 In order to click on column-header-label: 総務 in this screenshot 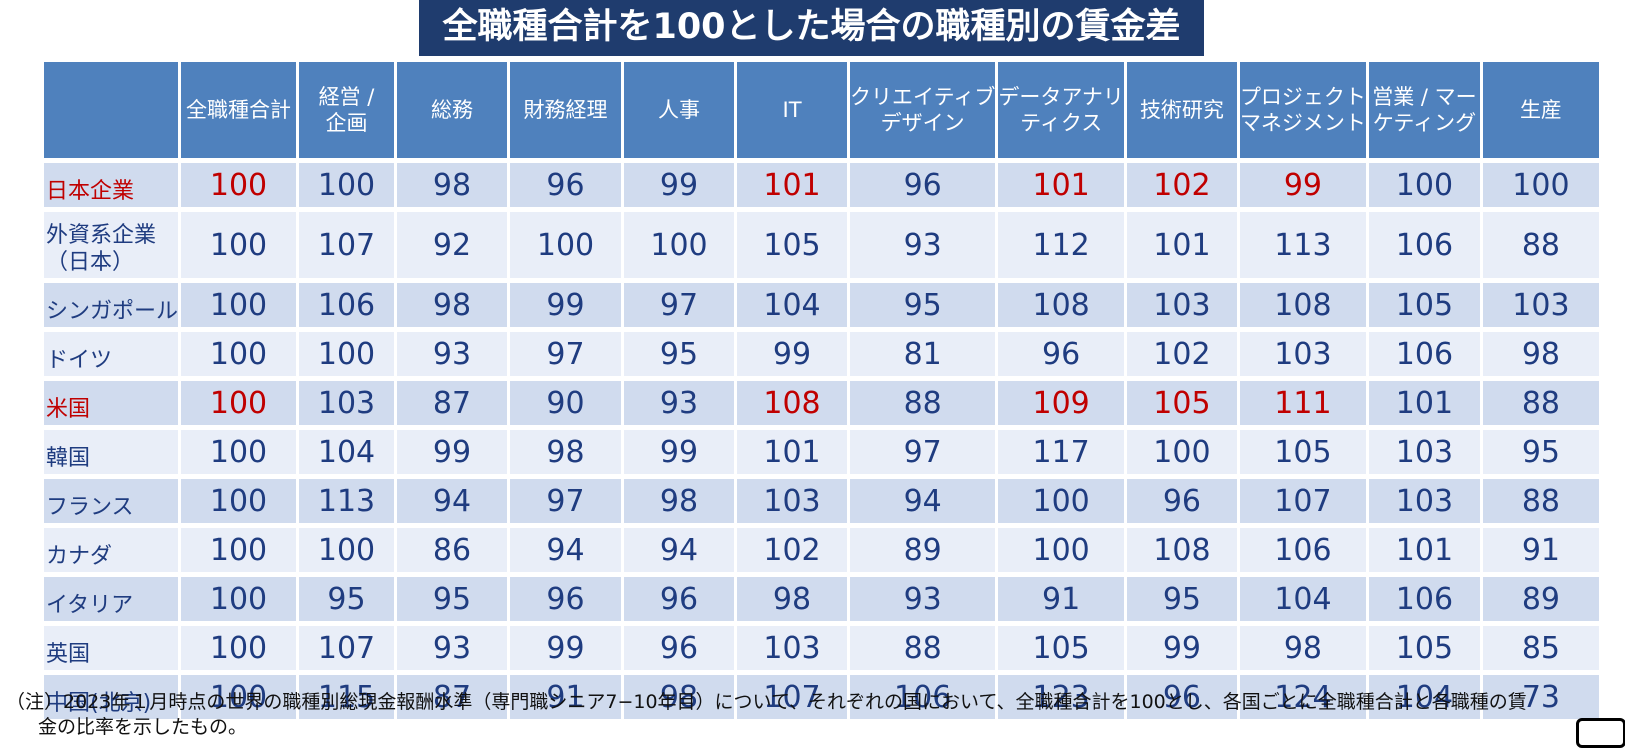, I will do `click(452, 110)`.